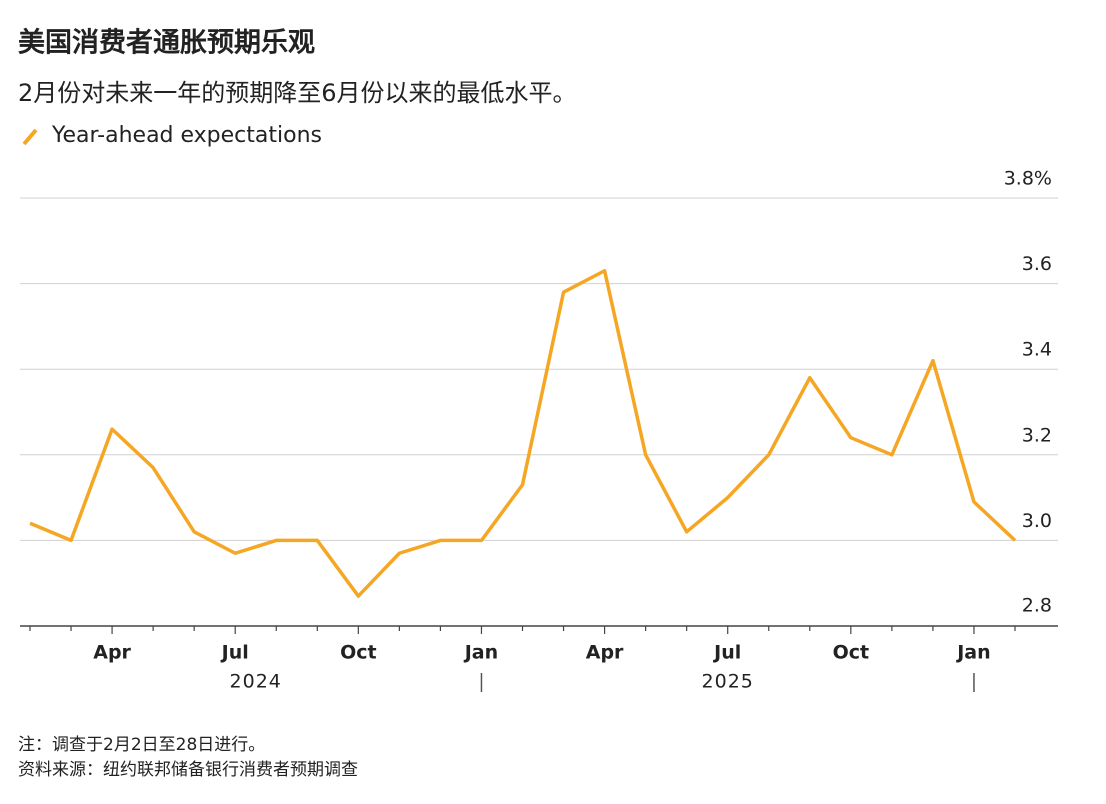  What do you see at coordinates (1037, 521) in the screenshot?
I see `y-tick-label: 3.0` at bounding box center [1037, 521].